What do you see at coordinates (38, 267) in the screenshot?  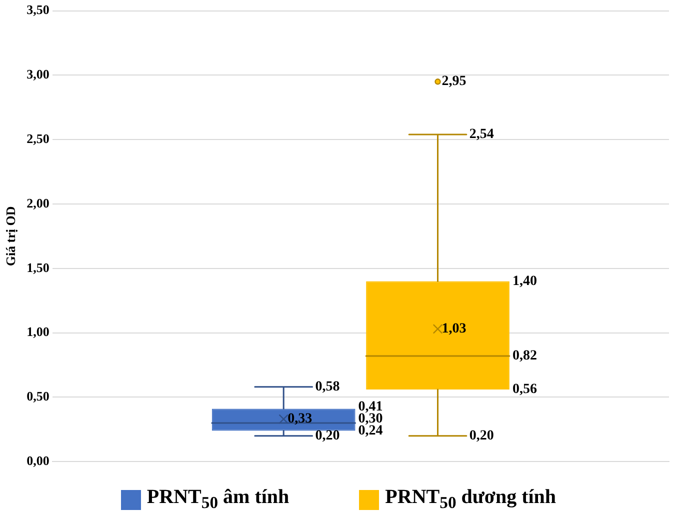 I see `y-tick-label: 1,50` at bounding box center [38, 267].